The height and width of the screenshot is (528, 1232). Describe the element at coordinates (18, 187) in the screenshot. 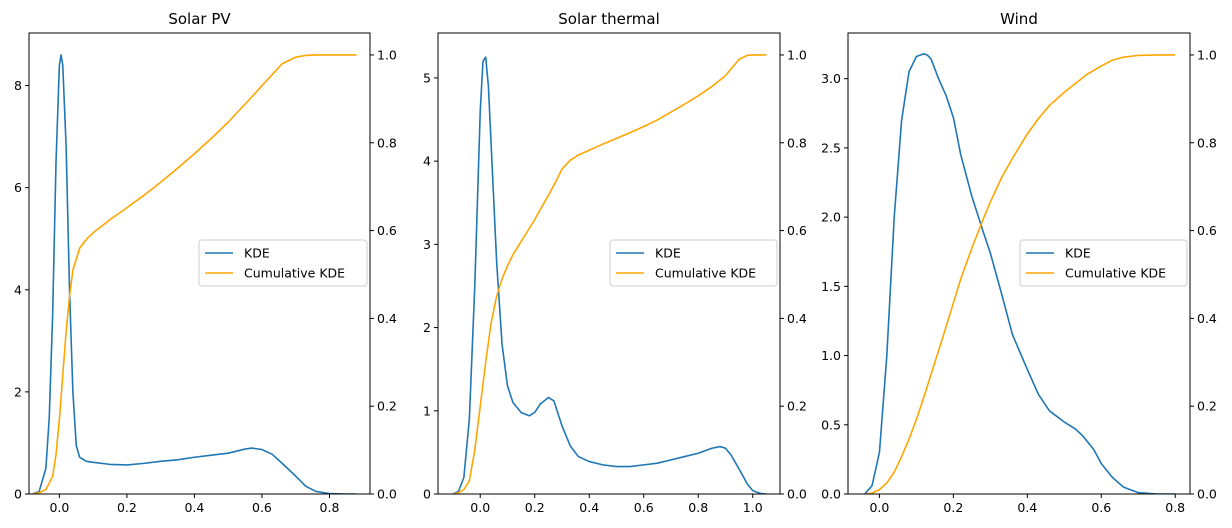

I see `y-tick-label: 6` at that location.